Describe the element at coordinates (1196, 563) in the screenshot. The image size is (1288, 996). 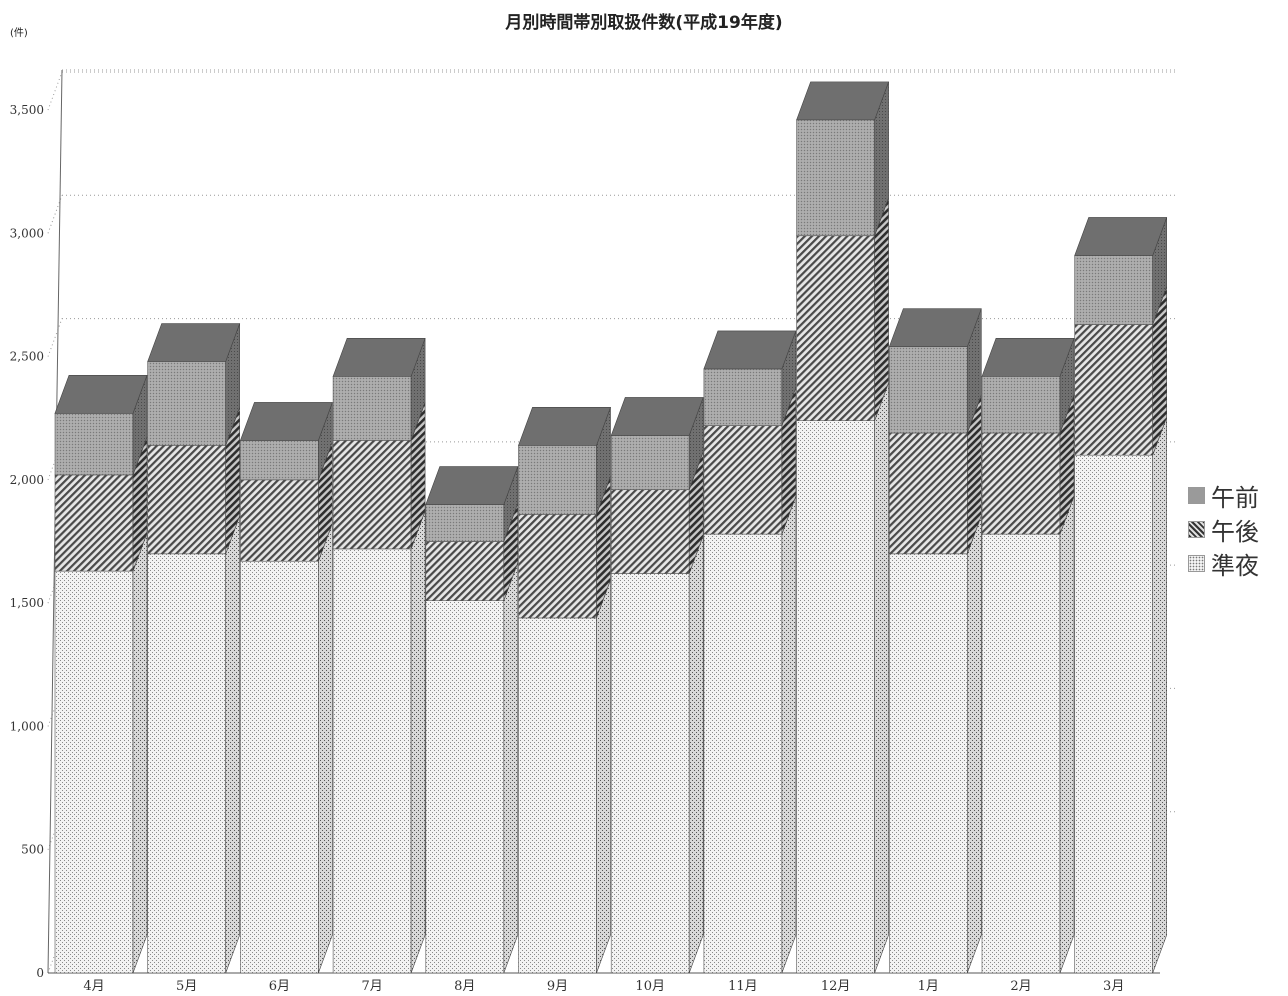
I see `dotted-square-icon` at that location.